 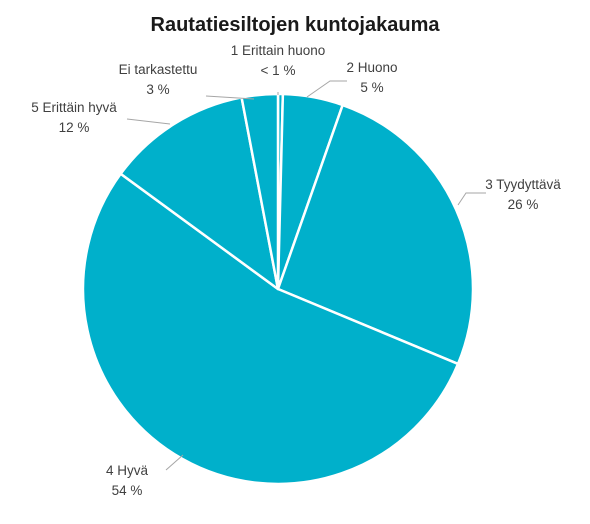 What do you see at coordinates (157, 89) in the screenshot?
I see `slice-value-ei-tarkastettu: 3 %` at bounding box center [157, 89].